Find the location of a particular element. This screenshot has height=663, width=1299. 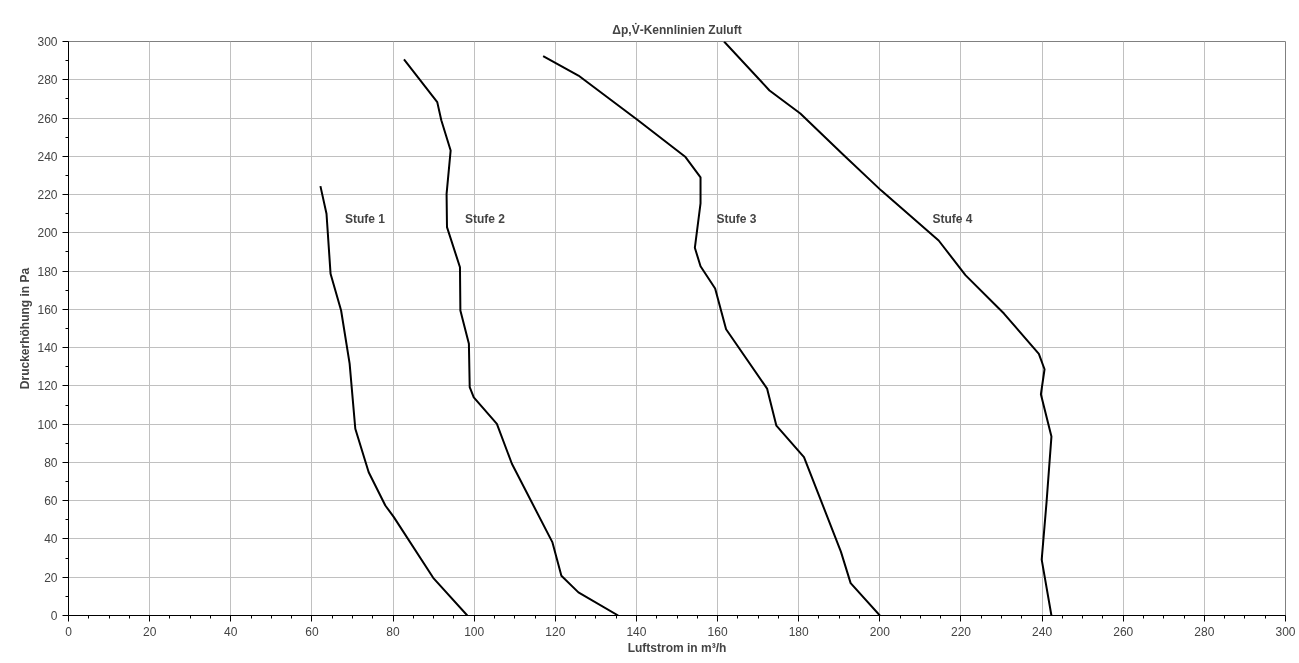

x-tick-label: 220 is located at coordinates (961, 631).